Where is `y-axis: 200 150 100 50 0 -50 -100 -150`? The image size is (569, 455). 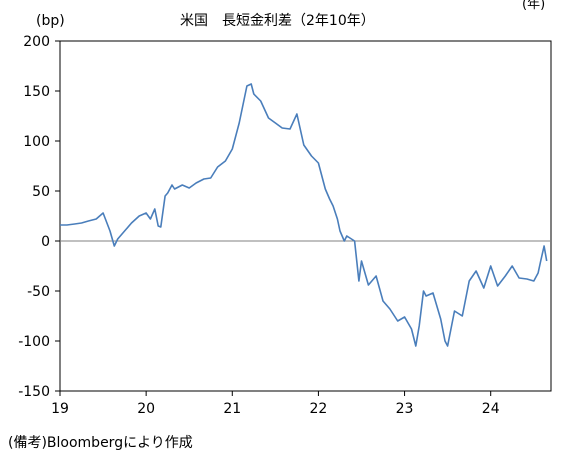 y-axis: 200 150 100 50 0 -50 -100 -150 is located at coordinates (39, 217).